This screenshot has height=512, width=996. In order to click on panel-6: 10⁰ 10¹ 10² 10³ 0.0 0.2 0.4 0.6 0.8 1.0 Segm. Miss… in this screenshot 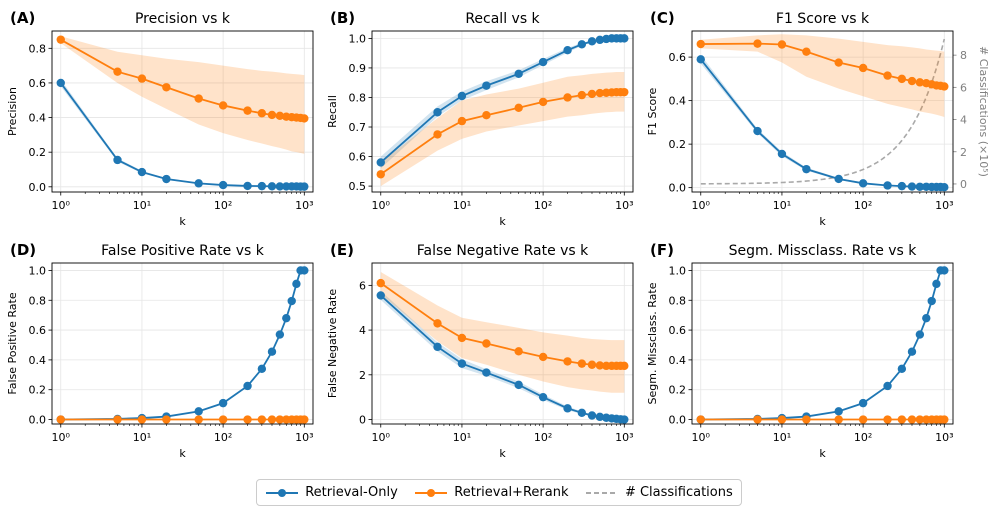, I will do `click(800, 350)`.